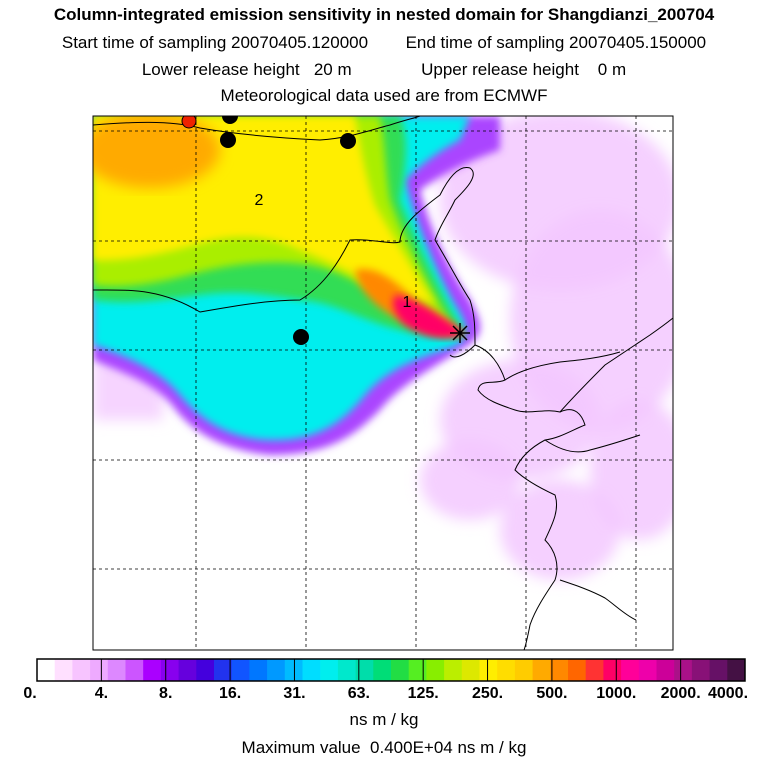 The height and width of the screenshot is (768, 768). Describe the element at coordinates (166, 693) in the screenshot. I see `colorbar-tick-label: 8.` at that location.